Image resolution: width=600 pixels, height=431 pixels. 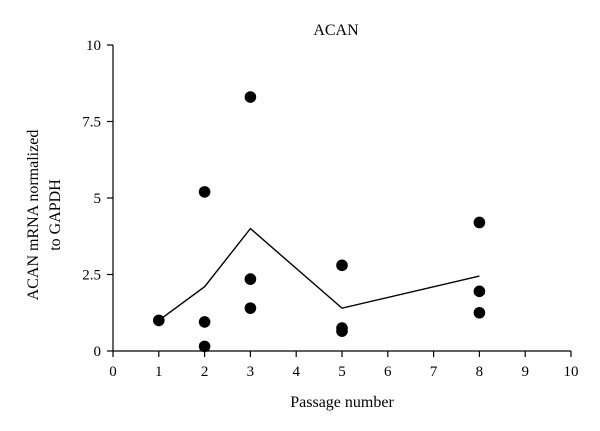 I want to click on x-tick-label: 0, so click(x=113, y=372).